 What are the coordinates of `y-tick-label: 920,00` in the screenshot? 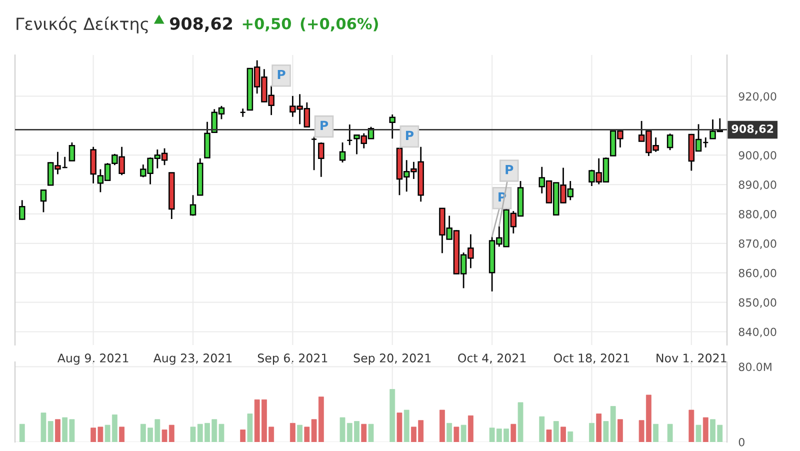 It's located at (757, 97).